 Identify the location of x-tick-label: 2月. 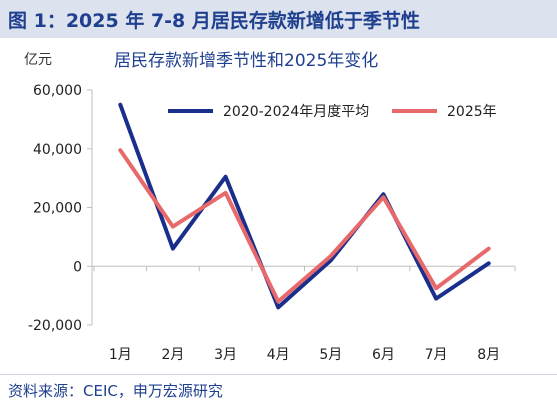
(172, 355).